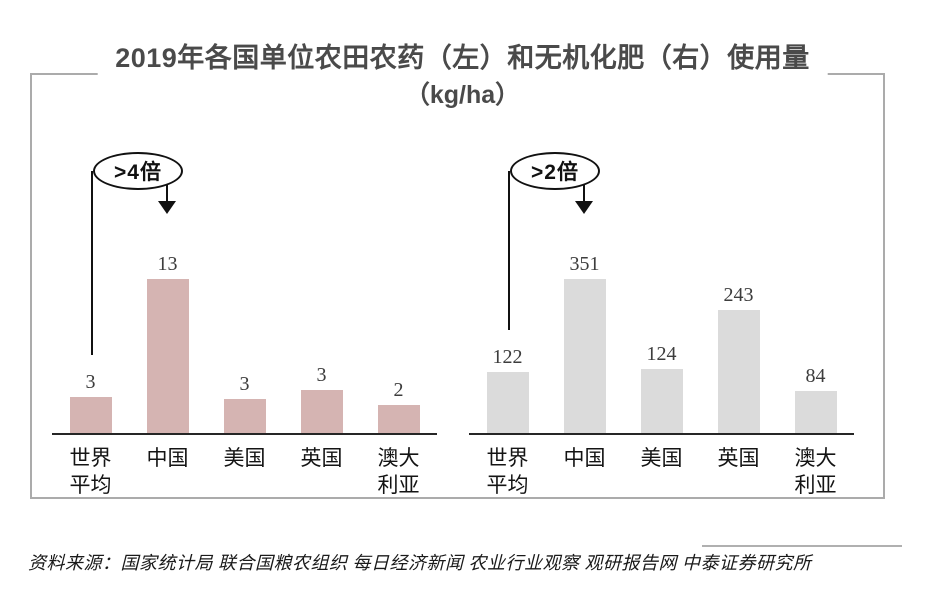  What do you see at coordinates (738, 295) in the screenshot?
I see `bar-value-label: 243` at bounding box center [738, 295].